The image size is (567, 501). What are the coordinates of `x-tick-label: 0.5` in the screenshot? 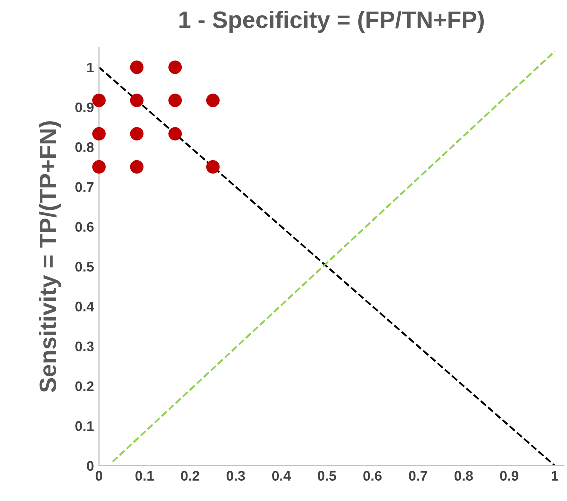 It's located at (327, 476).